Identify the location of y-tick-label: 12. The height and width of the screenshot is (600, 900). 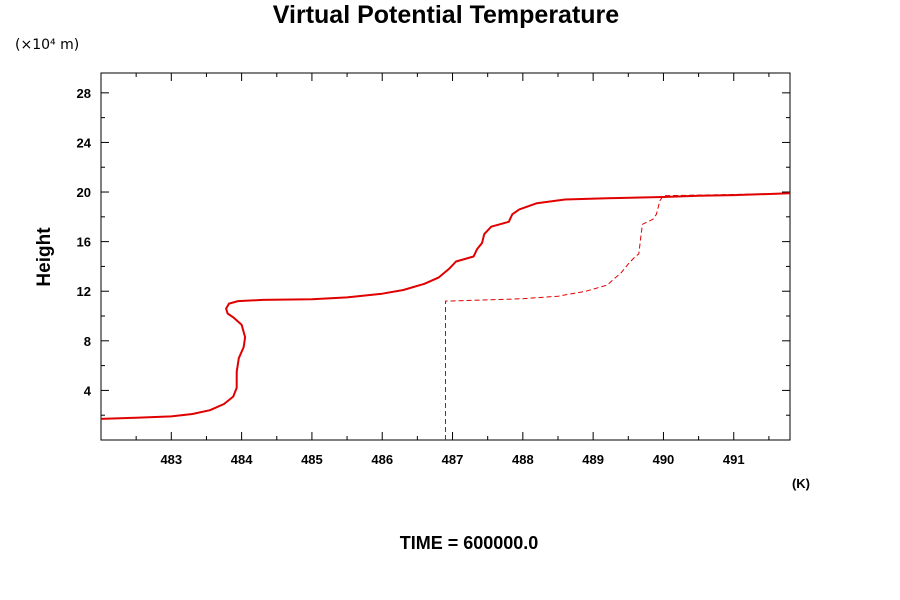
(84, 291).